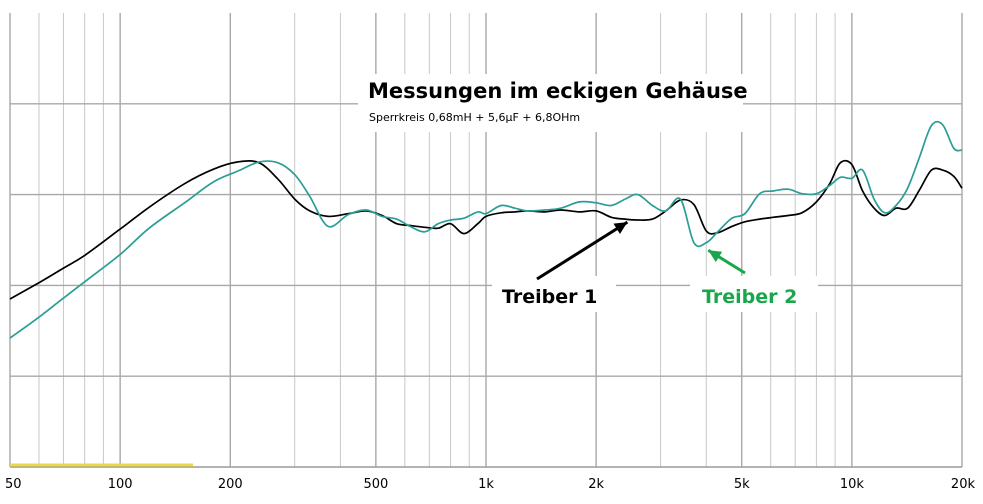  What do you see at coordinates (715, 256) in the screenshot?
I see `arrow-treiber-2-head` at bounding box center [715, 256].